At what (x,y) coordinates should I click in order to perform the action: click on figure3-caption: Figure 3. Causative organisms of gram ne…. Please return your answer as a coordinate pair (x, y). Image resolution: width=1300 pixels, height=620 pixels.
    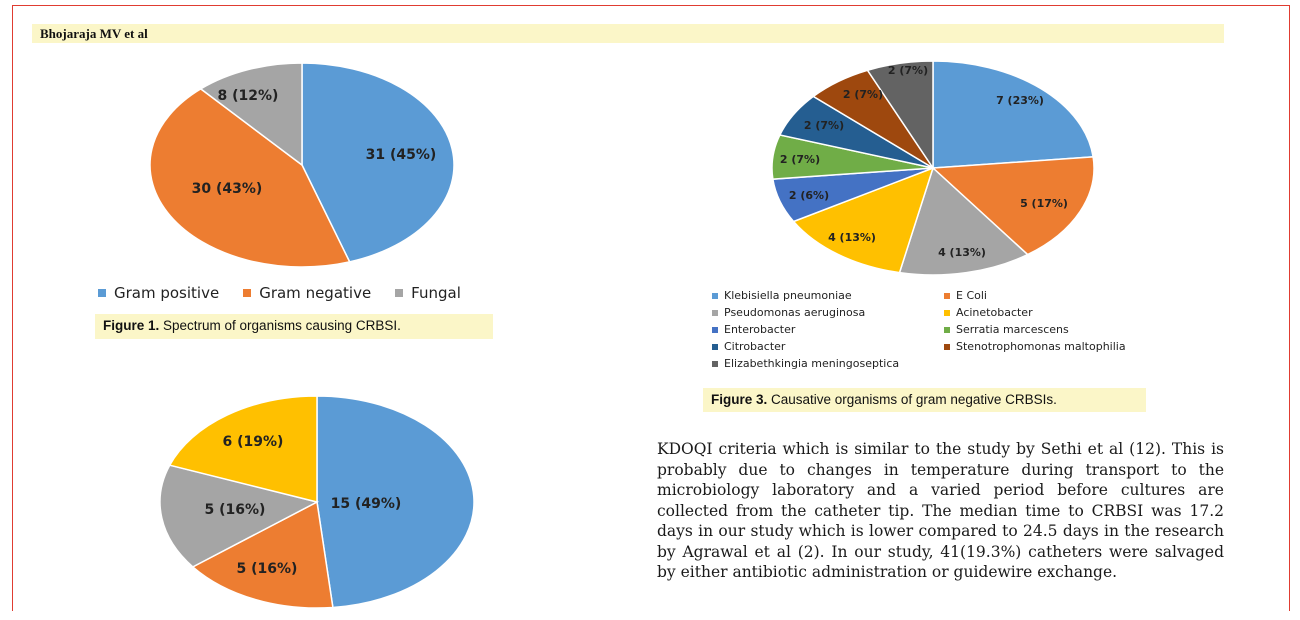
    Looking at the image, I should click on (924, 400).